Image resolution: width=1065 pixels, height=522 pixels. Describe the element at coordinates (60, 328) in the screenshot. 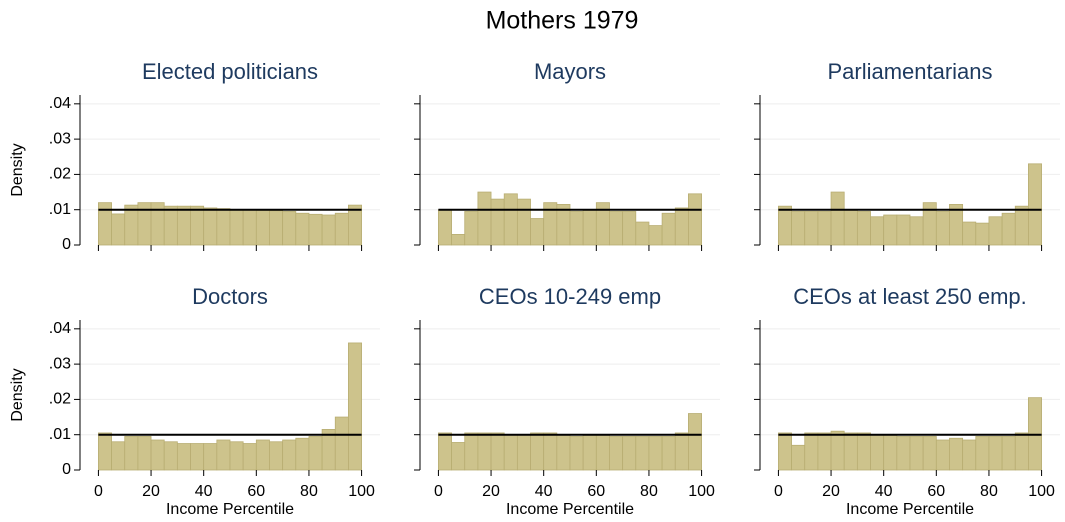

I see `y-tick-label: .04` at that location.